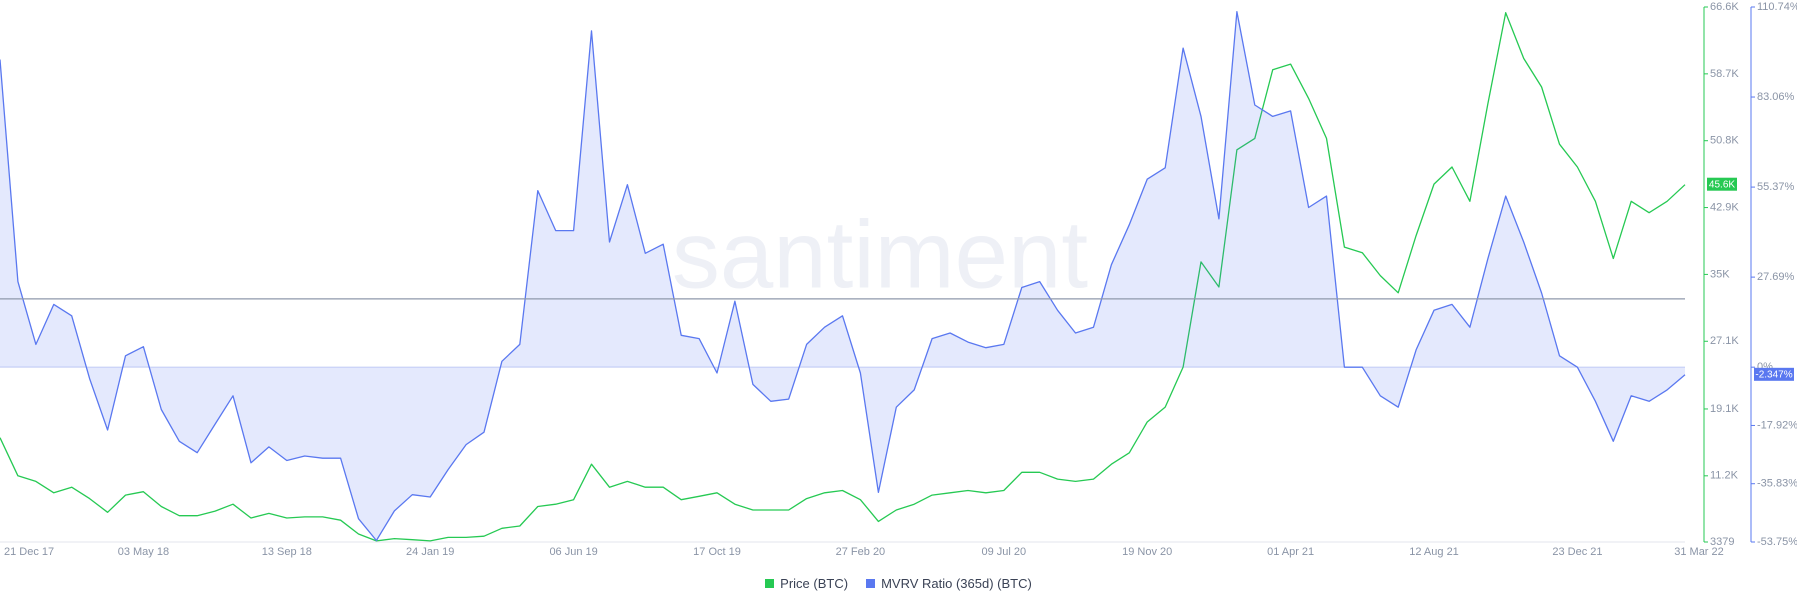  I want to click on x-tick-label: 17 Oct 19, so click(717, 552).